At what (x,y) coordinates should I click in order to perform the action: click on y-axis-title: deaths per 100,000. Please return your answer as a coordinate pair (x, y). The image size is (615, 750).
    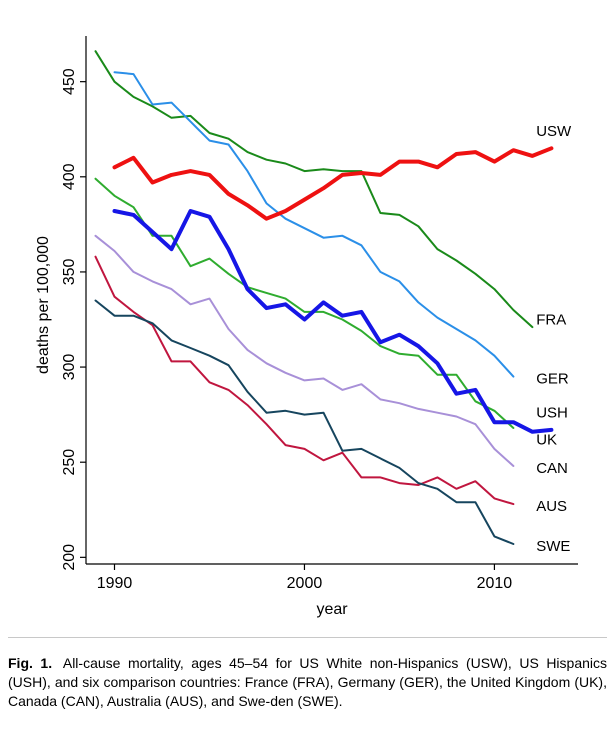
    Looking at the image, I should click on (43, 305).